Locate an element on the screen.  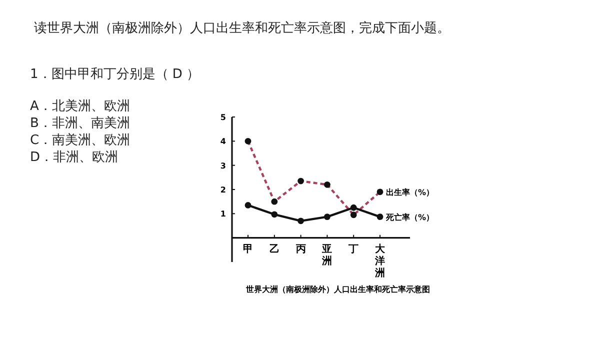
y-tick-label: 3 is located at coordinates (223, 165).